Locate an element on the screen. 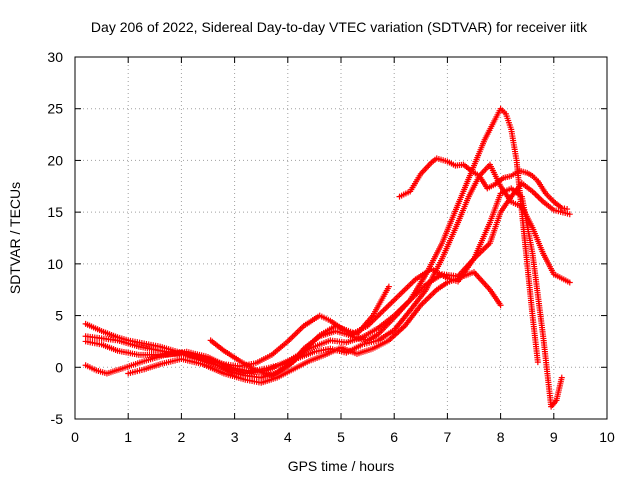  y-tick-label: 10 is located at coordinates (55, 264).